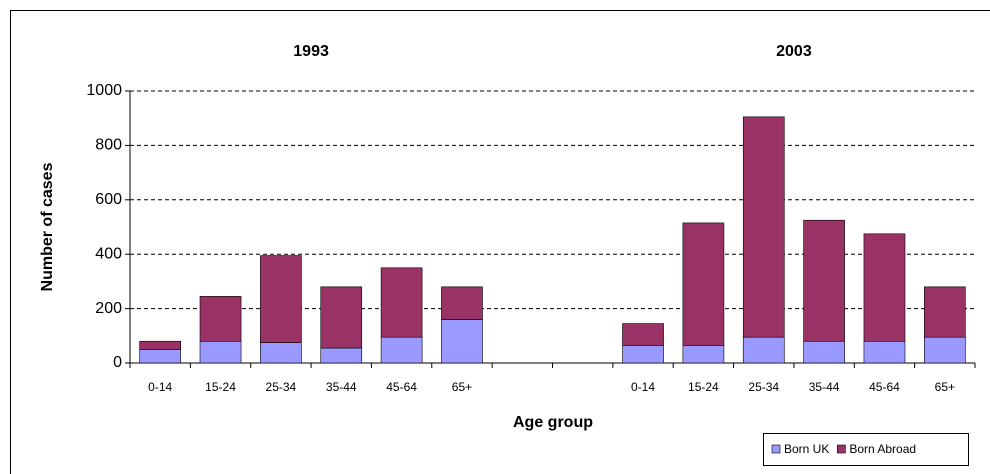 This screenshot has height=474, width=990. Describe the element at coordinates (882, 449) in the screenshot. I see `legend-label: Born Abroad` at that location.